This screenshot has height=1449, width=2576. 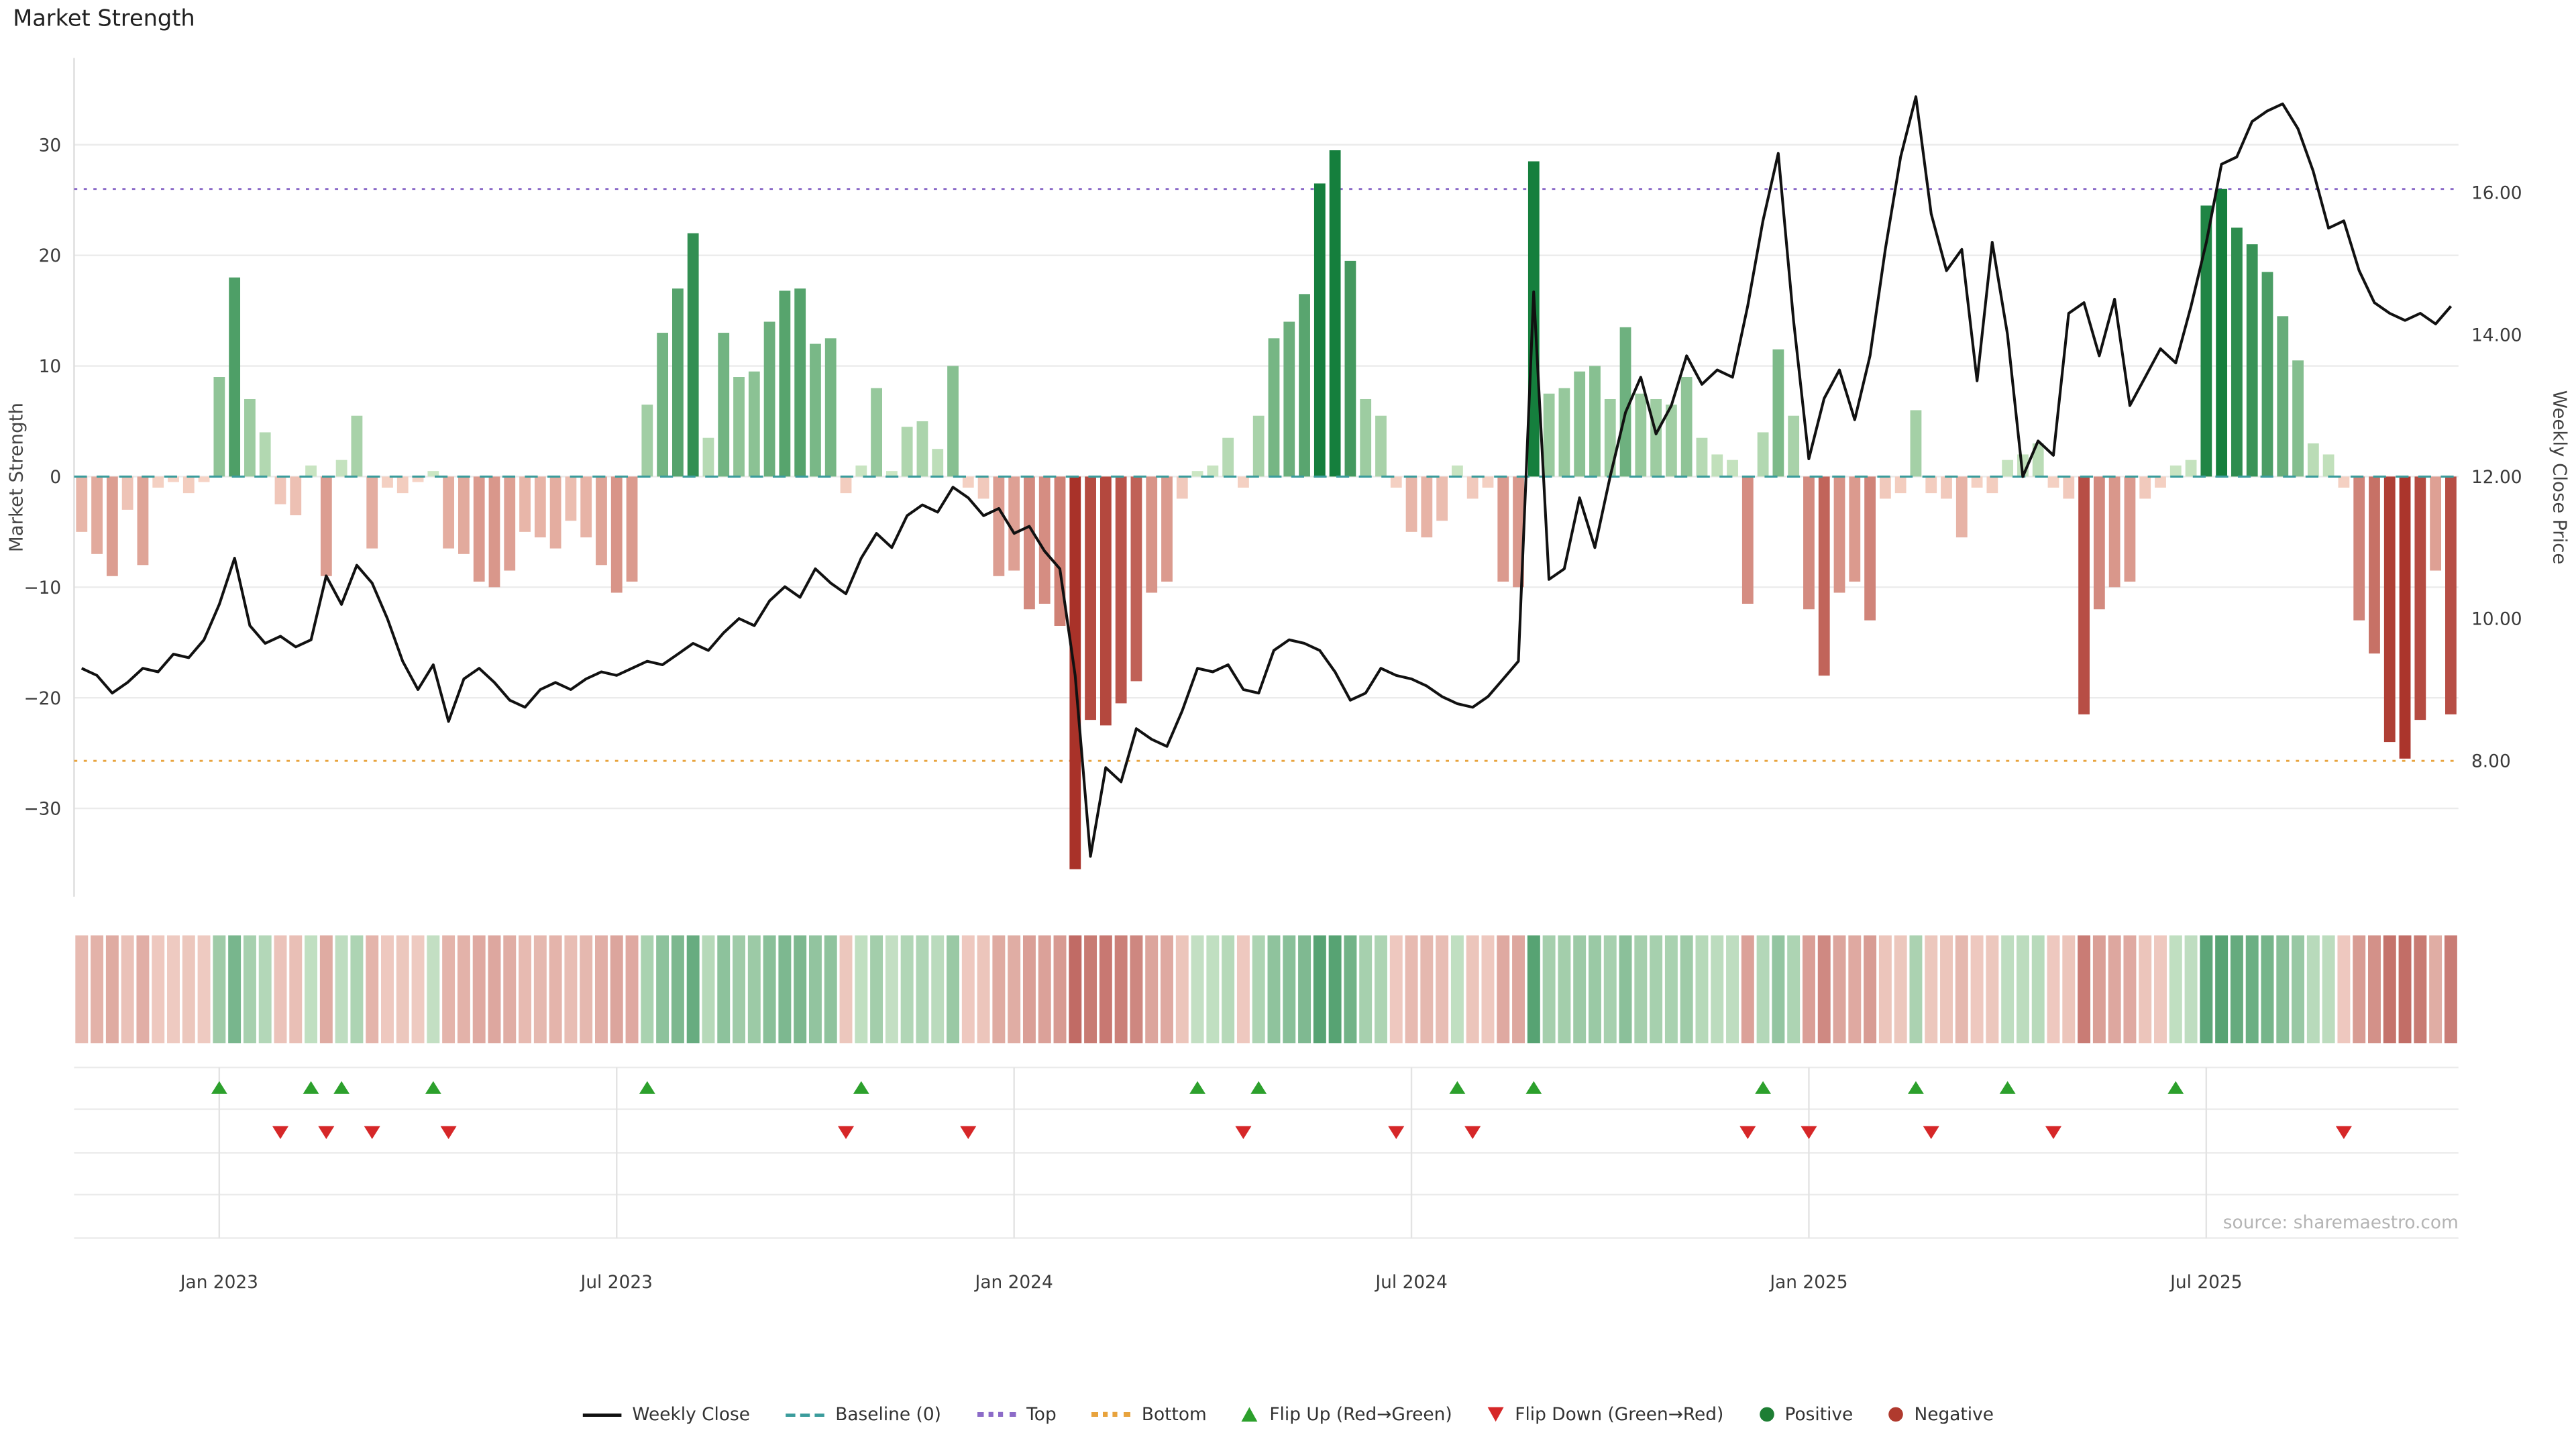 I want to click on flip-up-swatch-icon, so click(x=1250, y=1414).